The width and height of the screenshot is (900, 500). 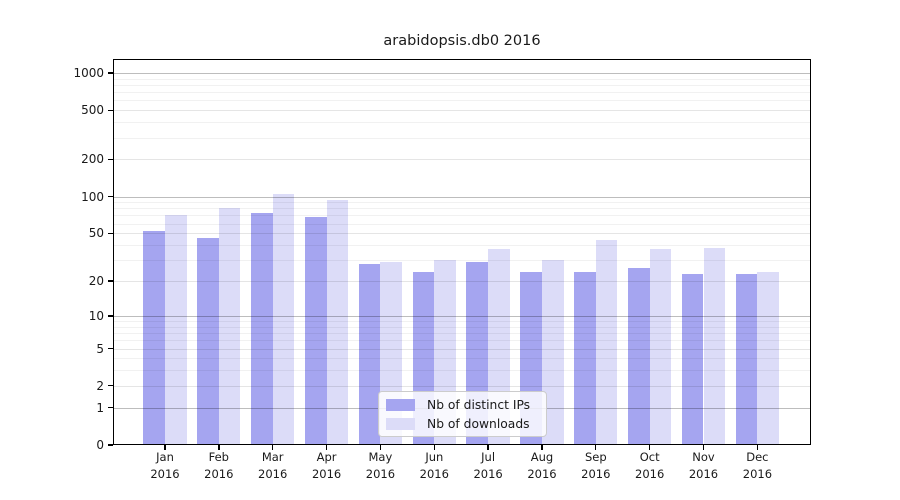 I want to click on x-tick-label-may: May 2016, so click(x=380, y=465).